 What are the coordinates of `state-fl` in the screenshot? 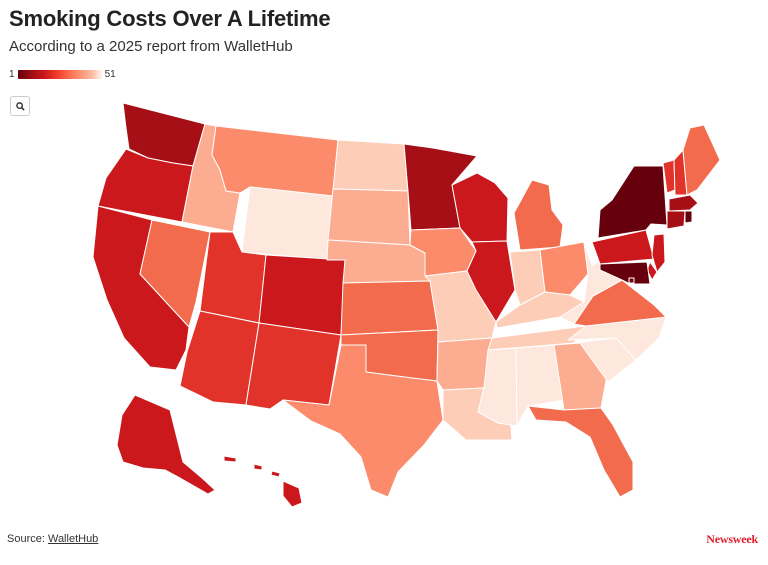 It's located at (580, 451).